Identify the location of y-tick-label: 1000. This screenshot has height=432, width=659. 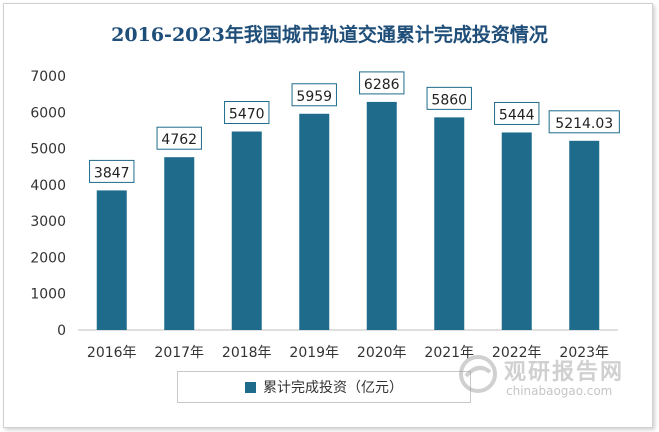
(48, 295).